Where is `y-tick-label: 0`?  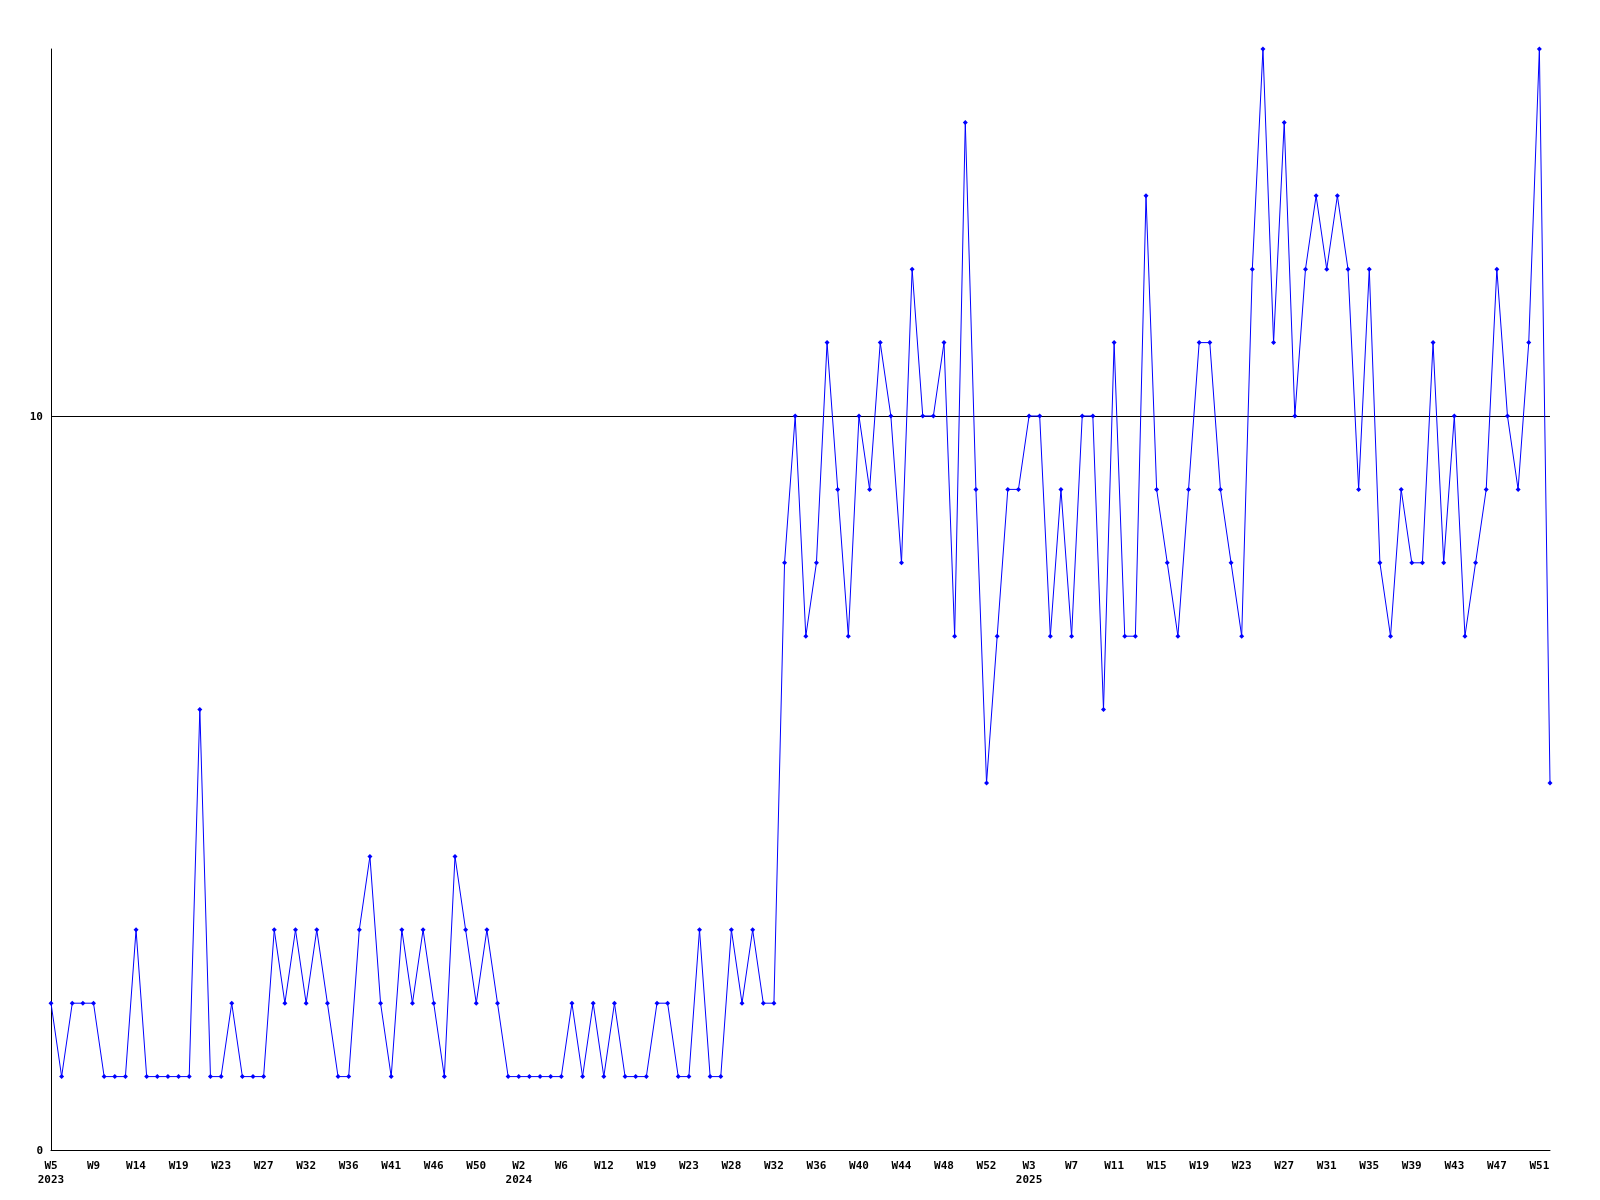
y-tick-label: 0 is located at coordinates (39, 1150).